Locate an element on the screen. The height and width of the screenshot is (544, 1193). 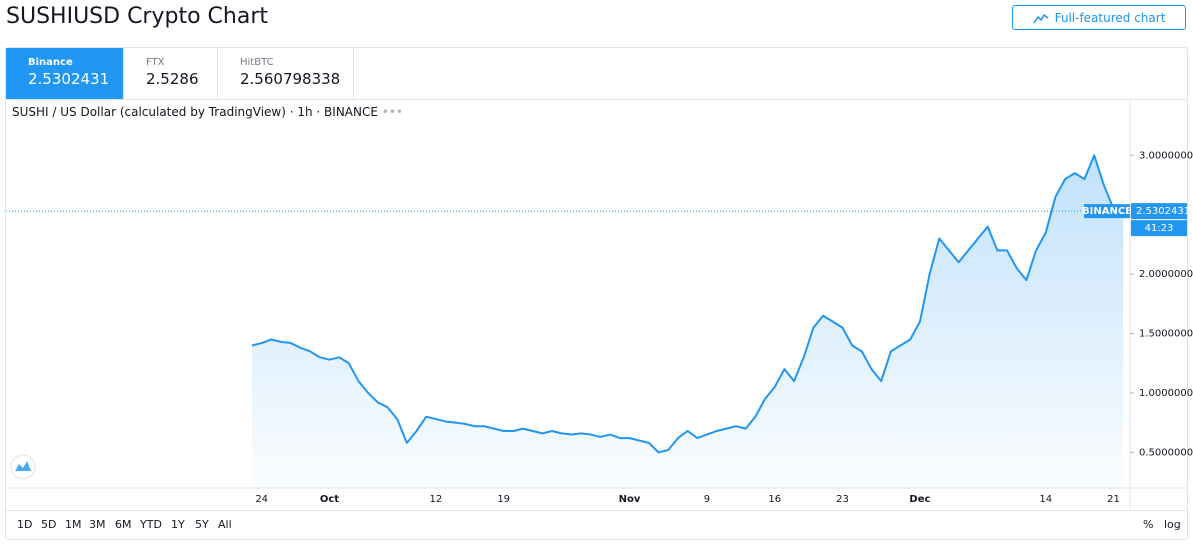
countdown-bg is located at coordinates (1159, 228).